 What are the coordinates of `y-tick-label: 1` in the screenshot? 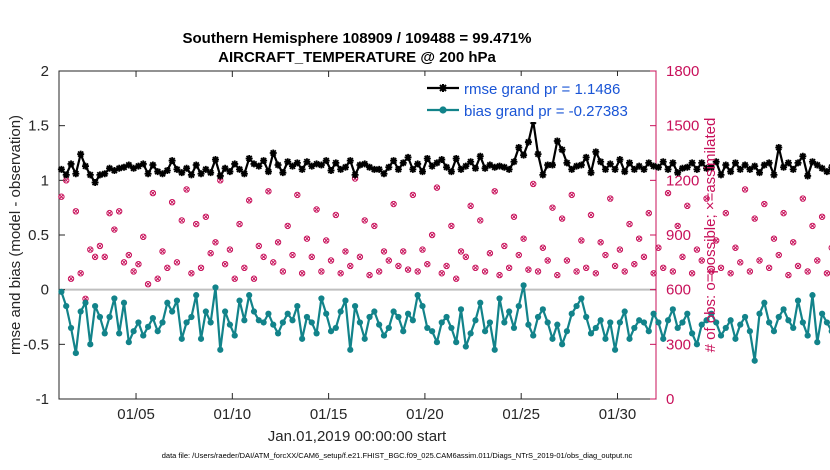 It's located at (45, 180).